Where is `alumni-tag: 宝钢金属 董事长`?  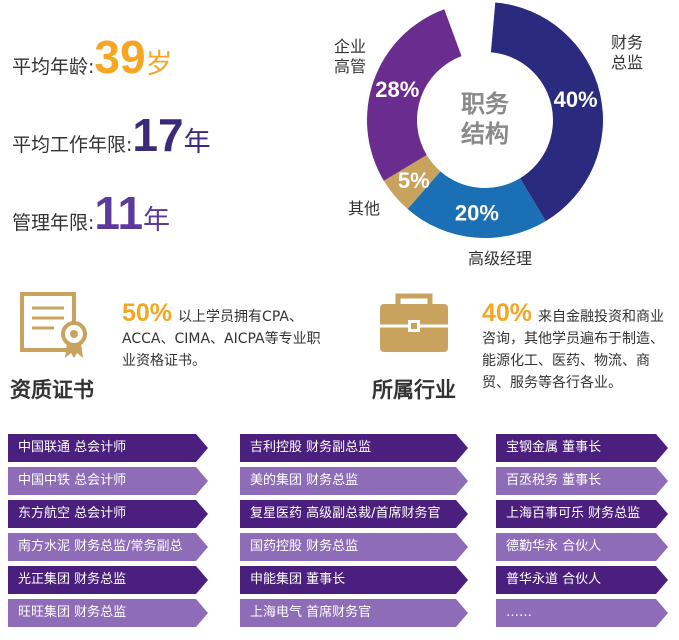 alumni-tag: 宝钢金属 董事长 is located at coordinates (582, 448).